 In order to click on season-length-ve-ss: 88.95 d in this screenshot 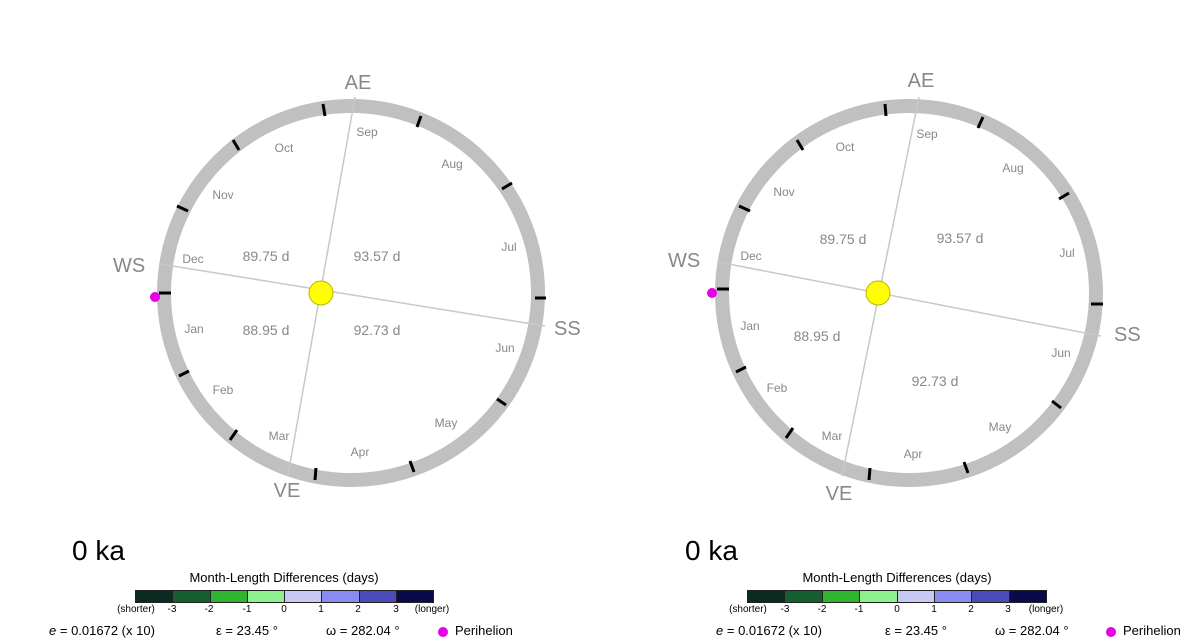, I will do `click(266, 330)`.